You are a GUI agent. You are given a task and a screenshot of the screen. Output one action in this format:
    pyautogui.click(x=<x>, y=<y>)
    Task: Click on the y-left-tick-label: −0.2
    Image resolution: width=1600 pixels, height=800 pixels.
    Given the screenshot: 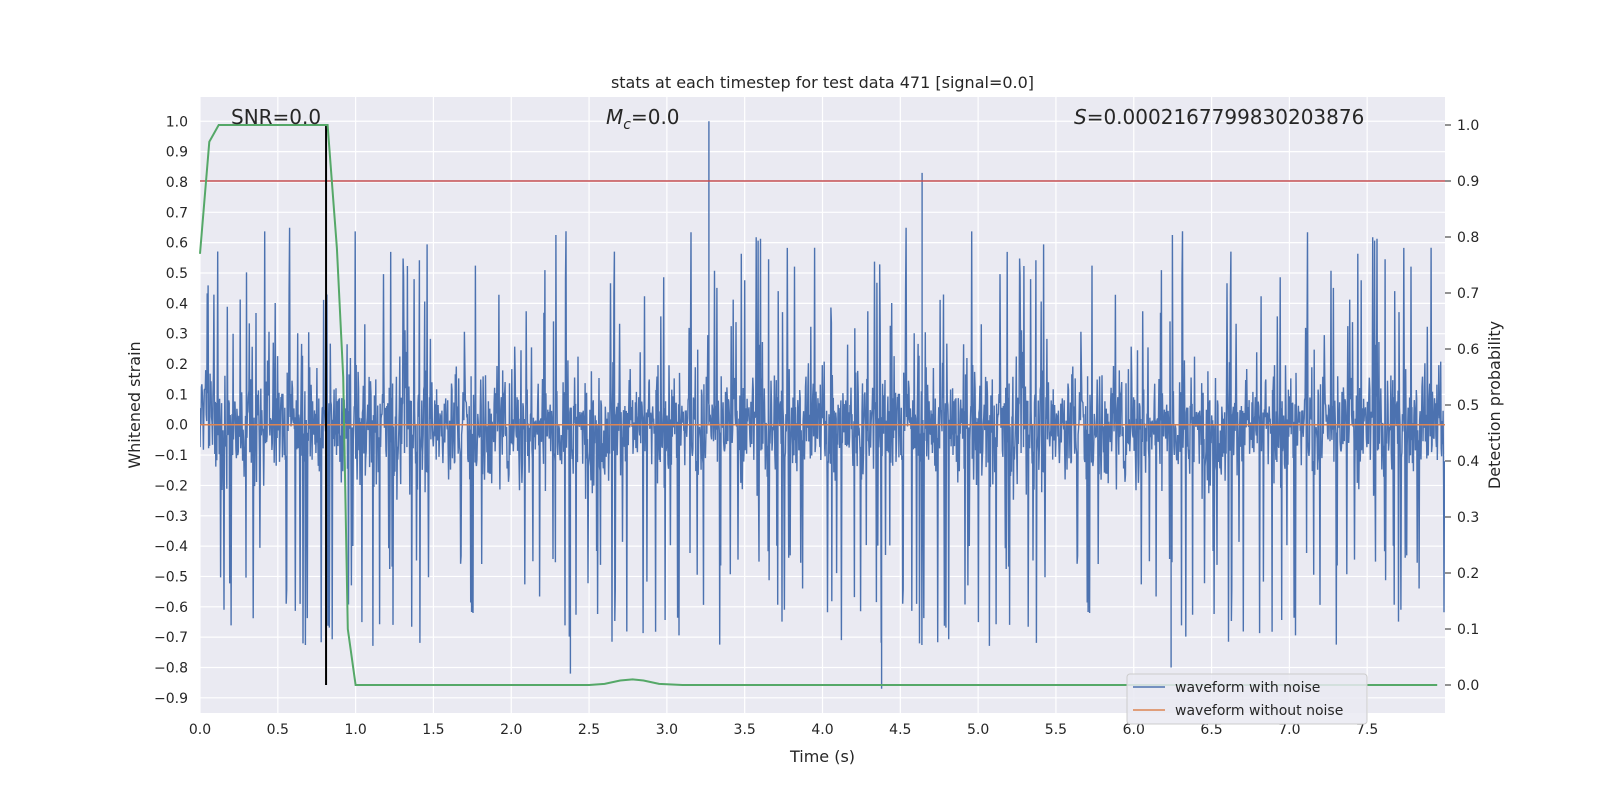 What is the action you would take?
    pyautogui.click(x=171, y=486)
    